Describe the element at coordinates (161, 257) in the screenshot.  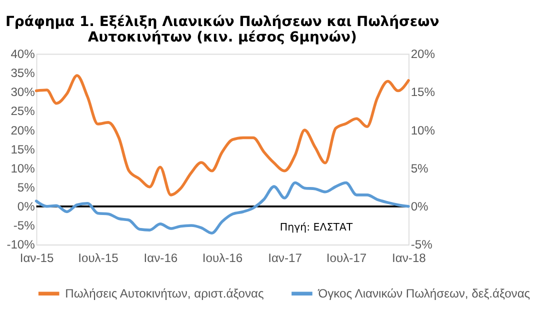
I see `x-tick-label: Ιαν-16` at that location.